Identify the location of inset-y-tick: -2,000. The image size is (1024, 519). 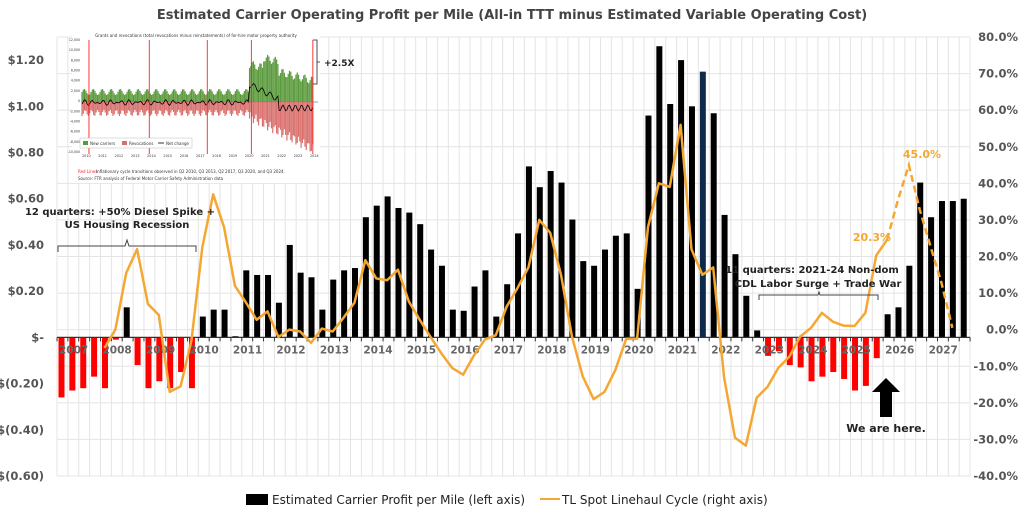
(75, 111).